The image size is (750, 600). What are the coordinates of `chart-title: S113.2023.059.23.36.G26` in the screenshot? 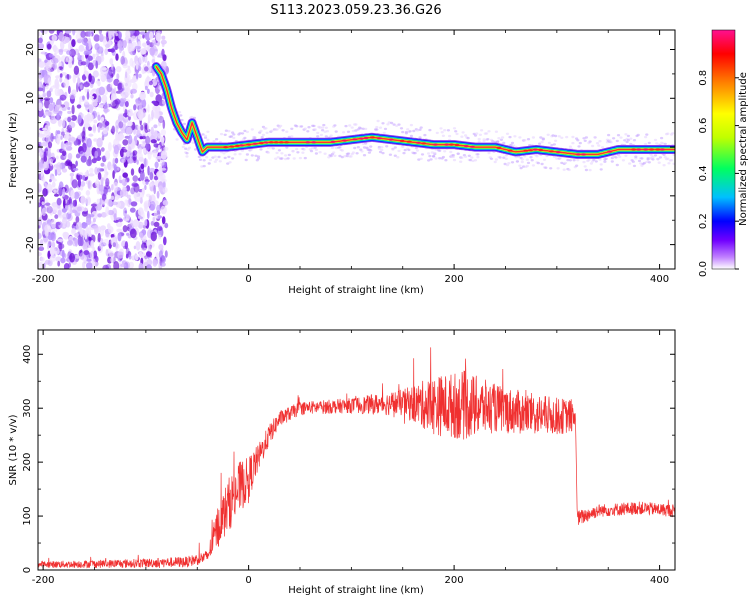 It's located at (355, 10).